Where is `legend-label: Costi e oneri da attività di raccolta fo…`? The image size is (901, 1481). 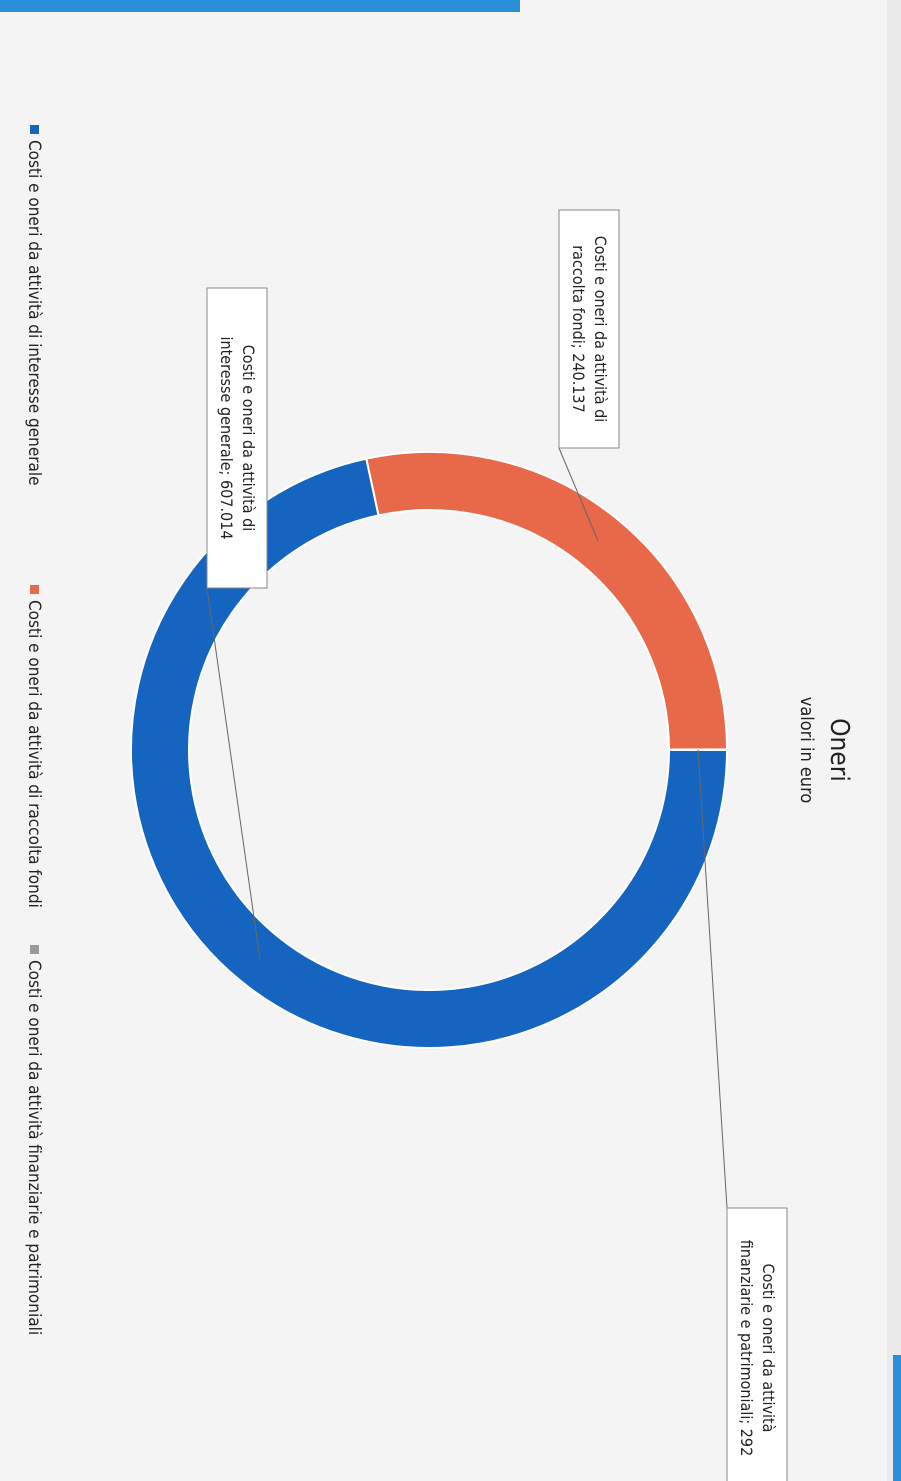
legend-label: Costi e oneri da attività di raccolta fo… is located at coordinates (34, 754).